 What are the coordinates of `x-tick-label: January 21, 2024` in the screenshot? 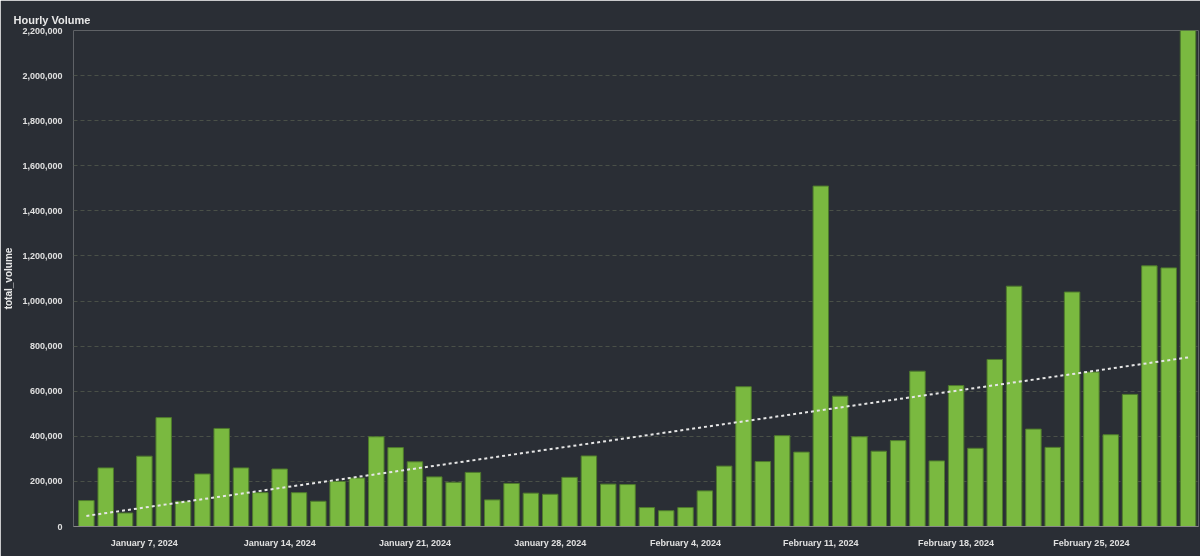 It's located at (414, 542).